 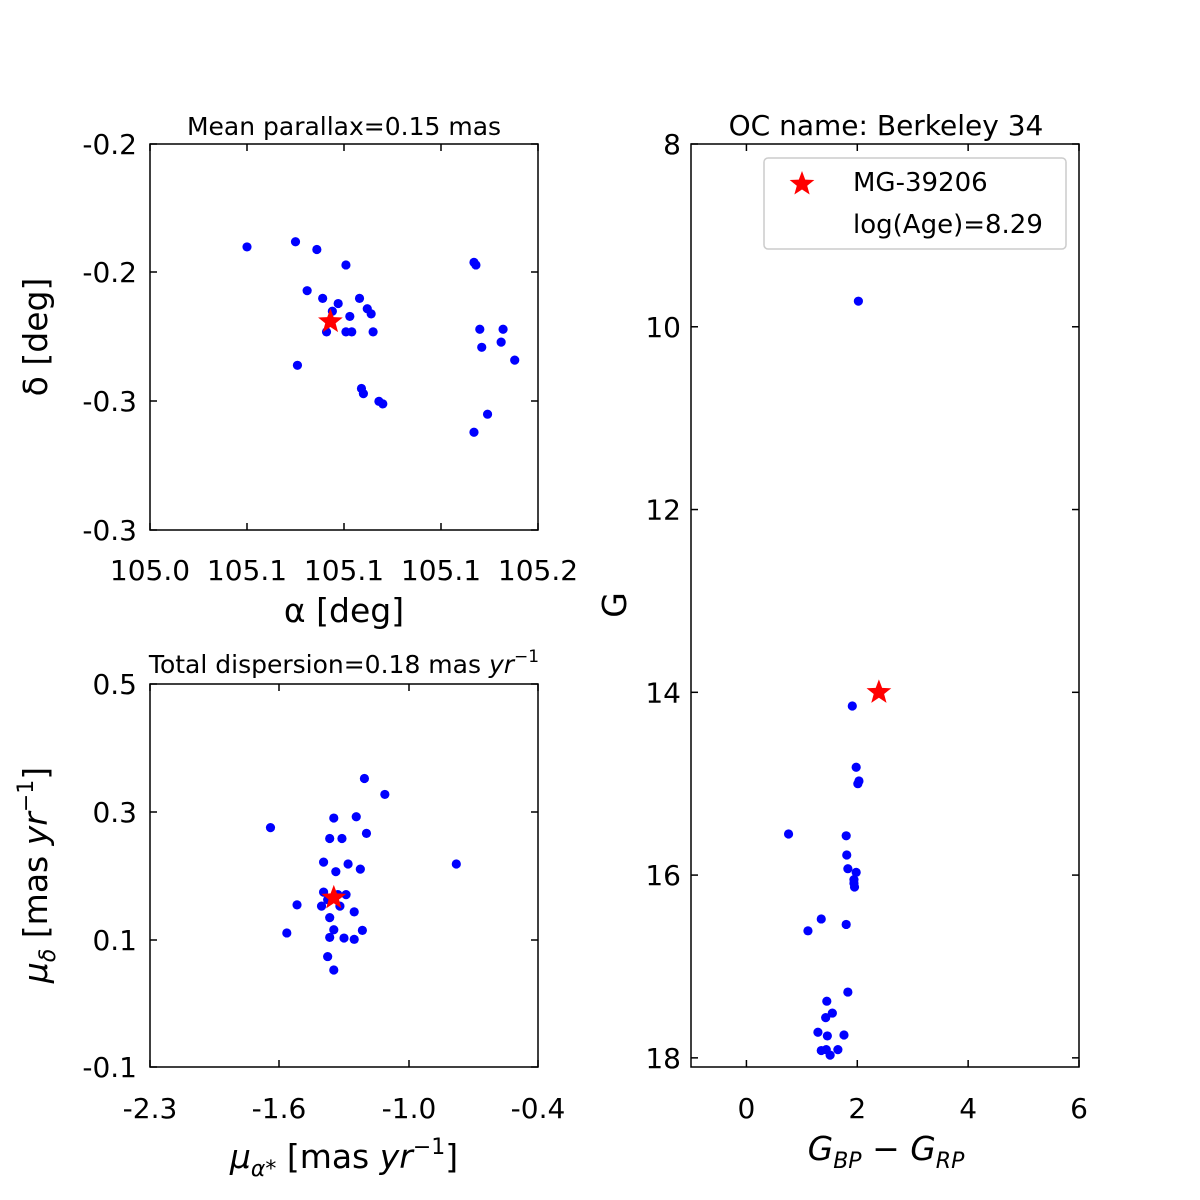 What do you see at coordinates (109, 1067) in the screenshot?
I see `panel-proper-motion-ytick-label: -0.1` at bounding box center [109, 1067].